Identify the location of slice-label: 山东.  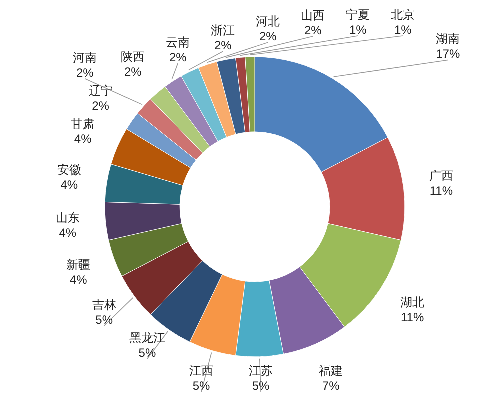
(68, 218).